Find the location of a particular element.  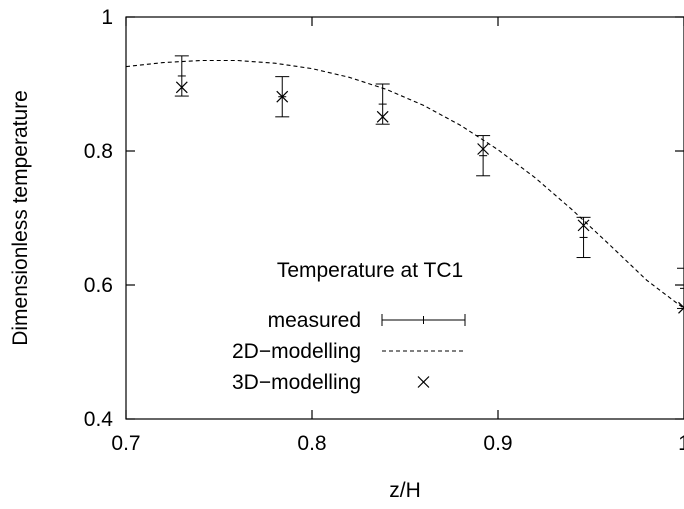

y-tick-label: 0.4 is located at coordinates (99, 419).